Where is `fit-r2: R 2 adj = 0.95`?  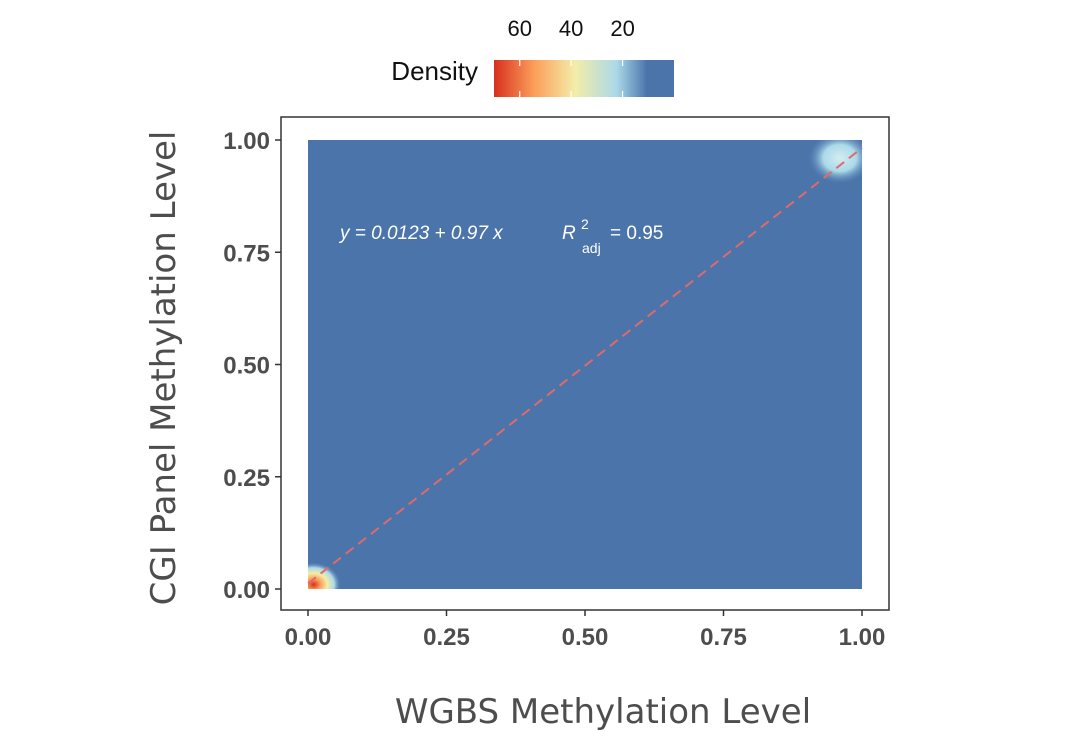 fit-r2: R 2 adj = 0.95 is located at coordinates (612, 235).